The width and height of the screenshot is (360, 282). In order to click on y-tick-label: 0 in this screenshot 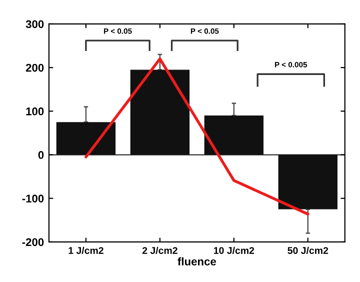, I will do `click(41, 155)`.